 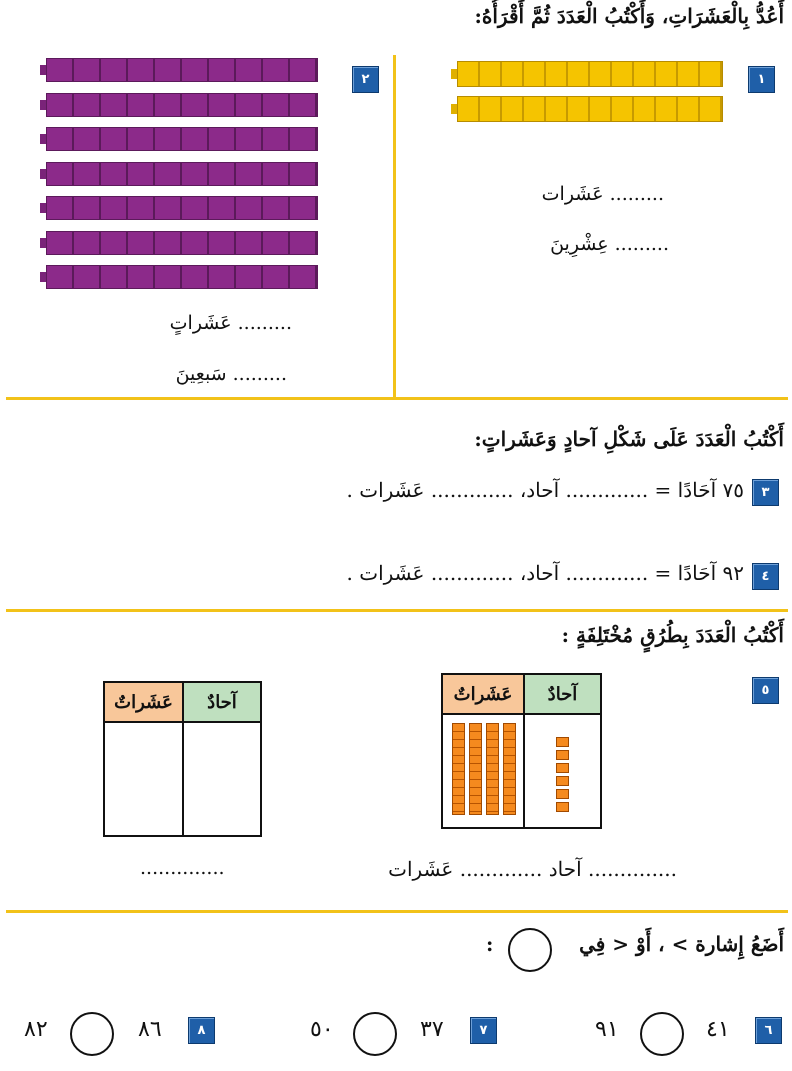 I want to click on q8-answer-circle, so click(x=92, y=1034).